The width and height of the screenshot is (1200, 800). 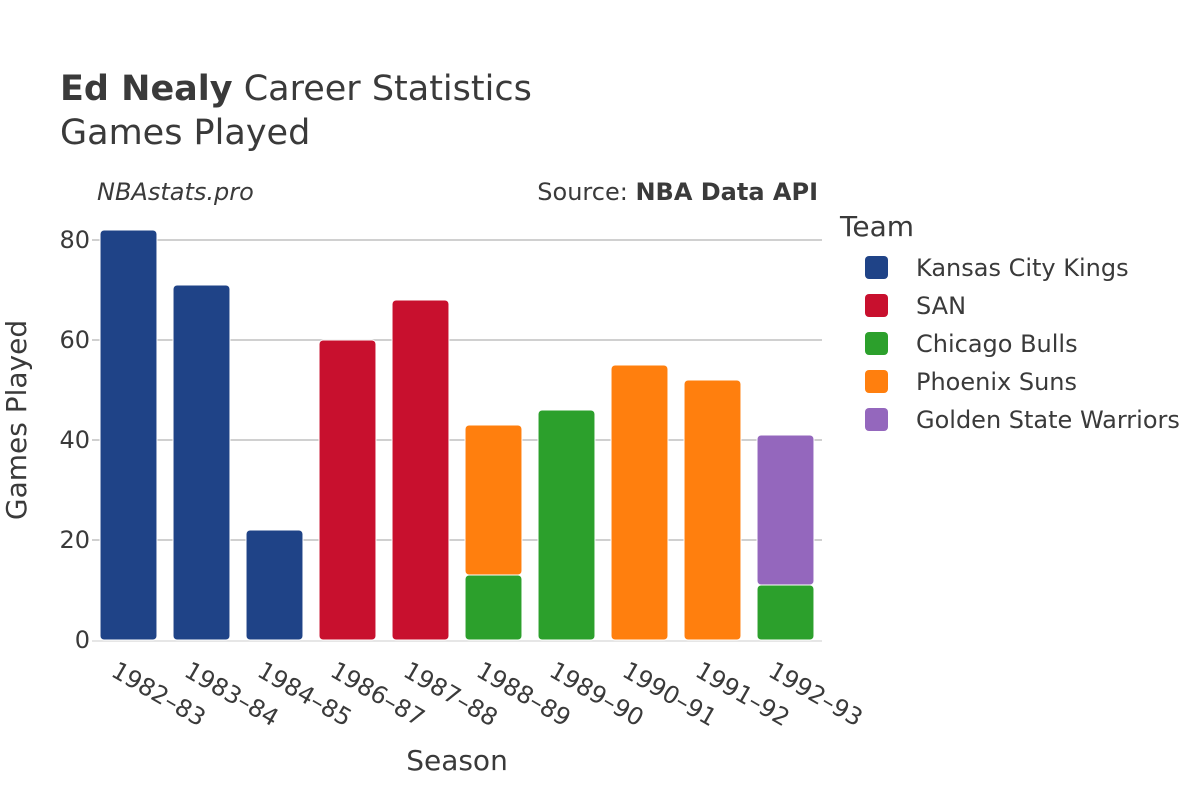 I want to click on title-suffix: Career Statistics, so click(x=382, y=89).